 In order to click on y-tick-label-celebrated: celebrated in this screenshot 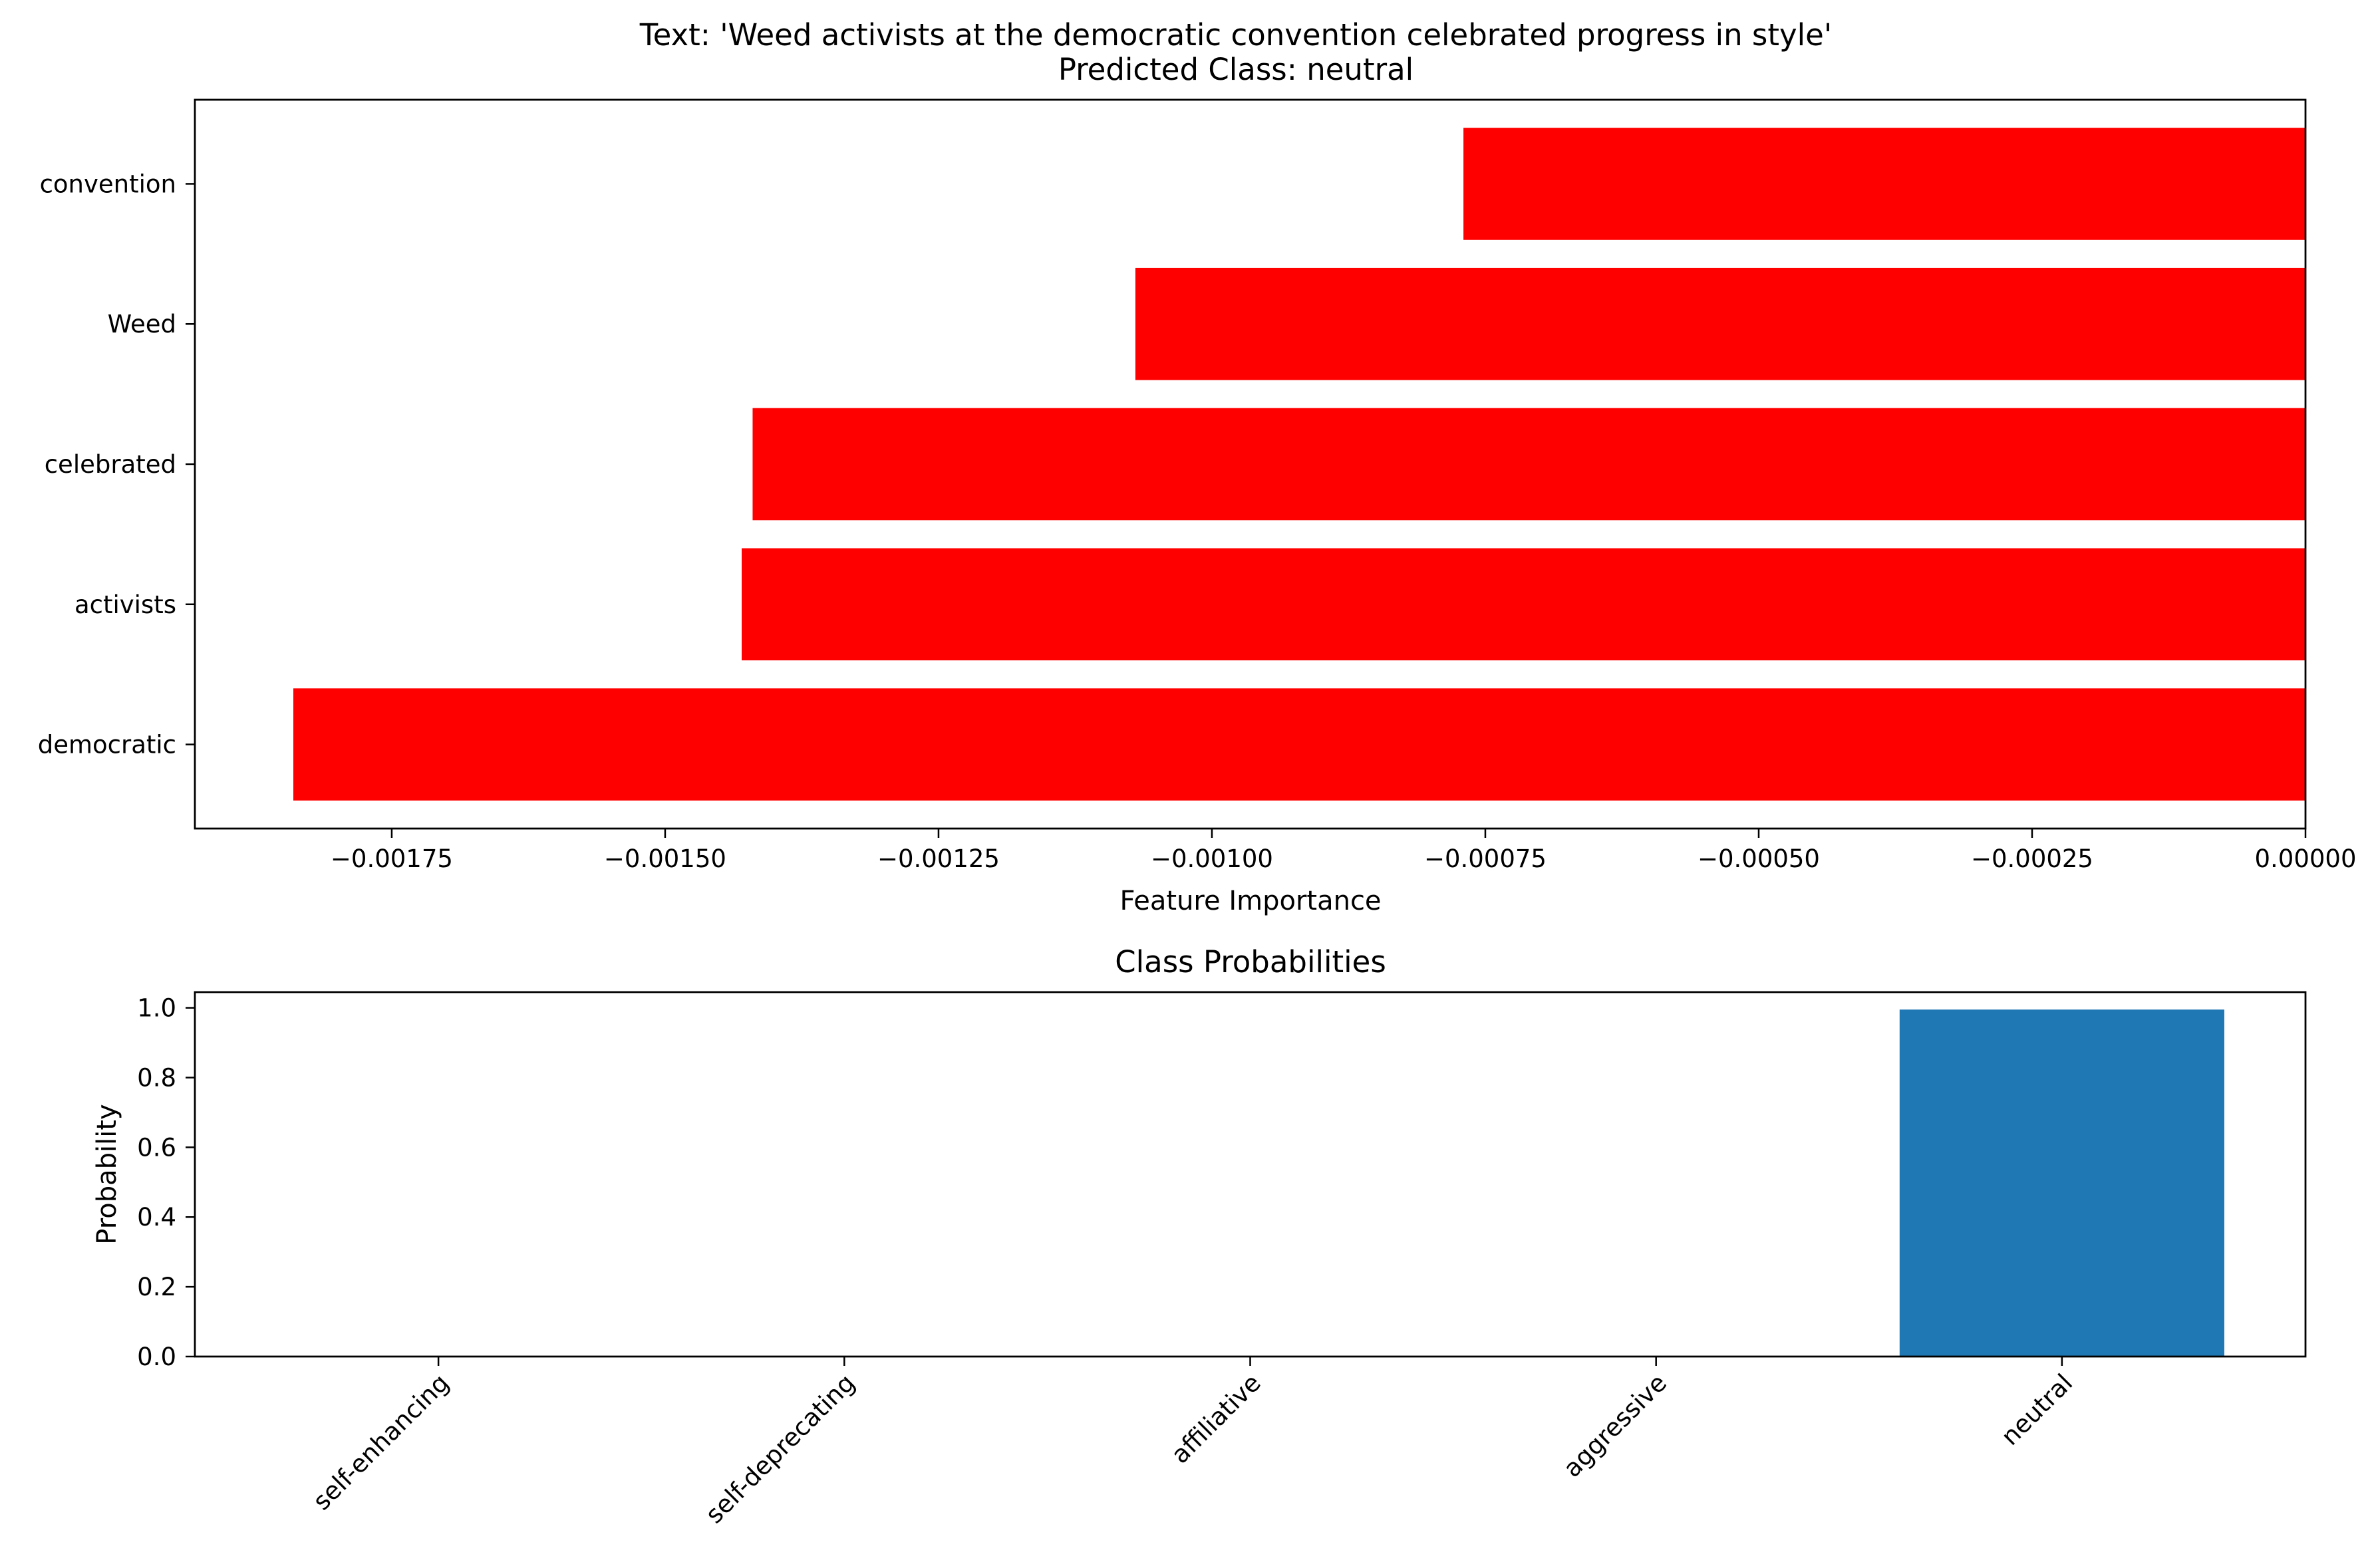, I will do `click(110, 464)`.